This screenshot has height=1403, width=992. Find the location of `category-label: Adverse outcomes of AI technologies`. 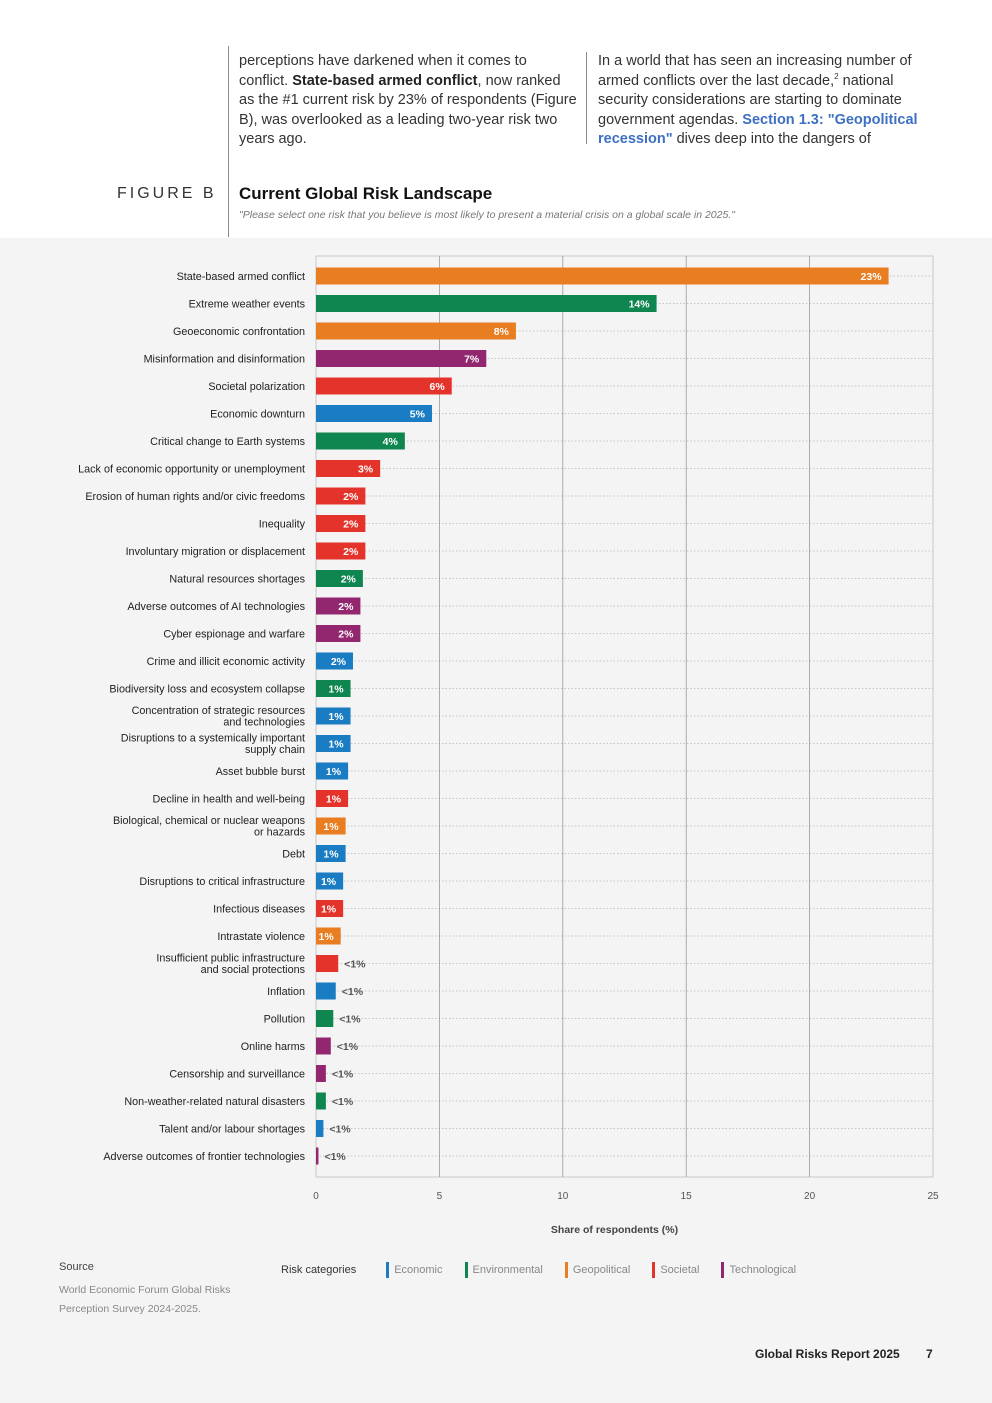

category-label: Adverse outcomes of AI technologies is located at coordinates (216, 607).